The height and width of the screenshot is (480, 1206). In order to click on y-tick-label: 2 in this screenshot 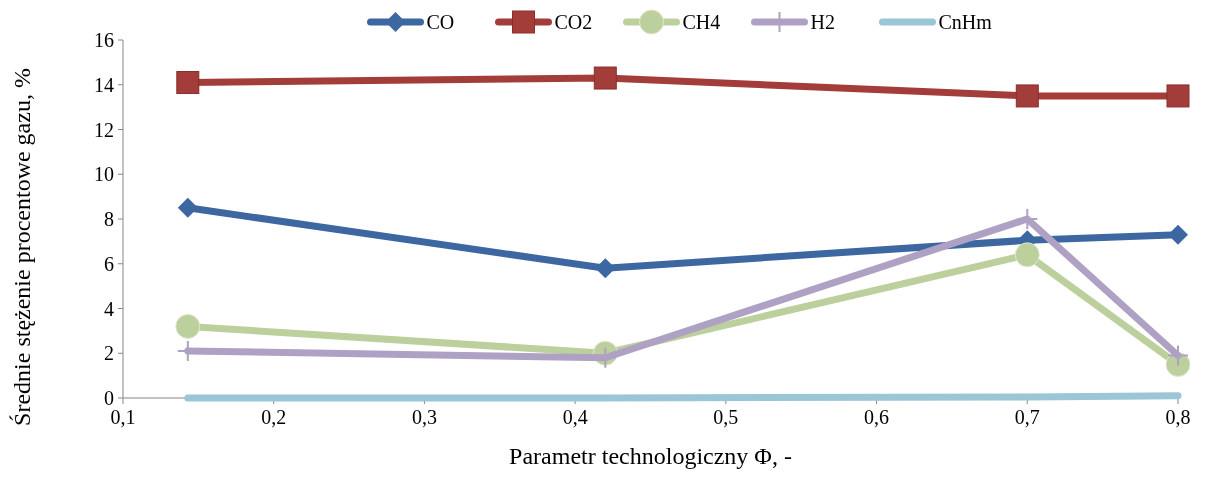, I will do `click(109, 353)`.